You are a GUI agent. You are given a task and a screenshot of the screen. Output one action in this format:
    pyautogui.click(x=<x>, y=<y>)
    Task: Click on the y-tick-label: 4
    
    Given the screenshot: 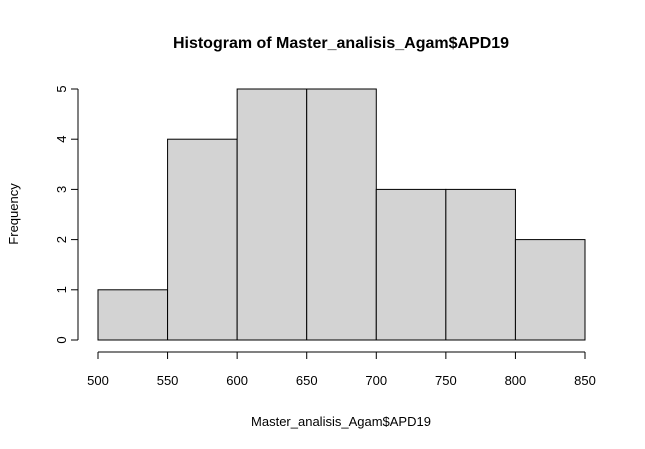 What is the action you would take?
    pyautogui.click(x=61, y=139)
    